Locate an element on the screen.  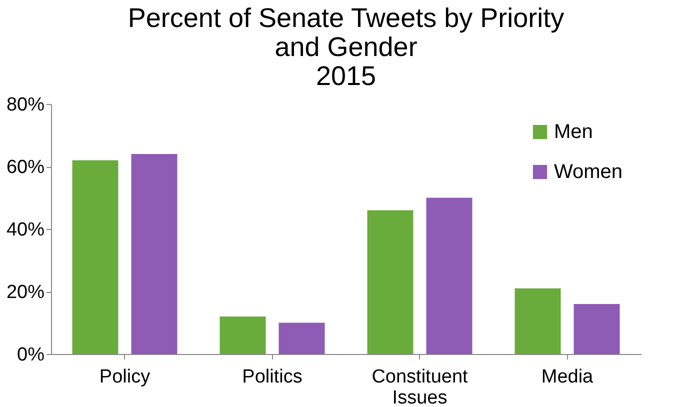
legend-label: Men is located at coordinates (573, 132).